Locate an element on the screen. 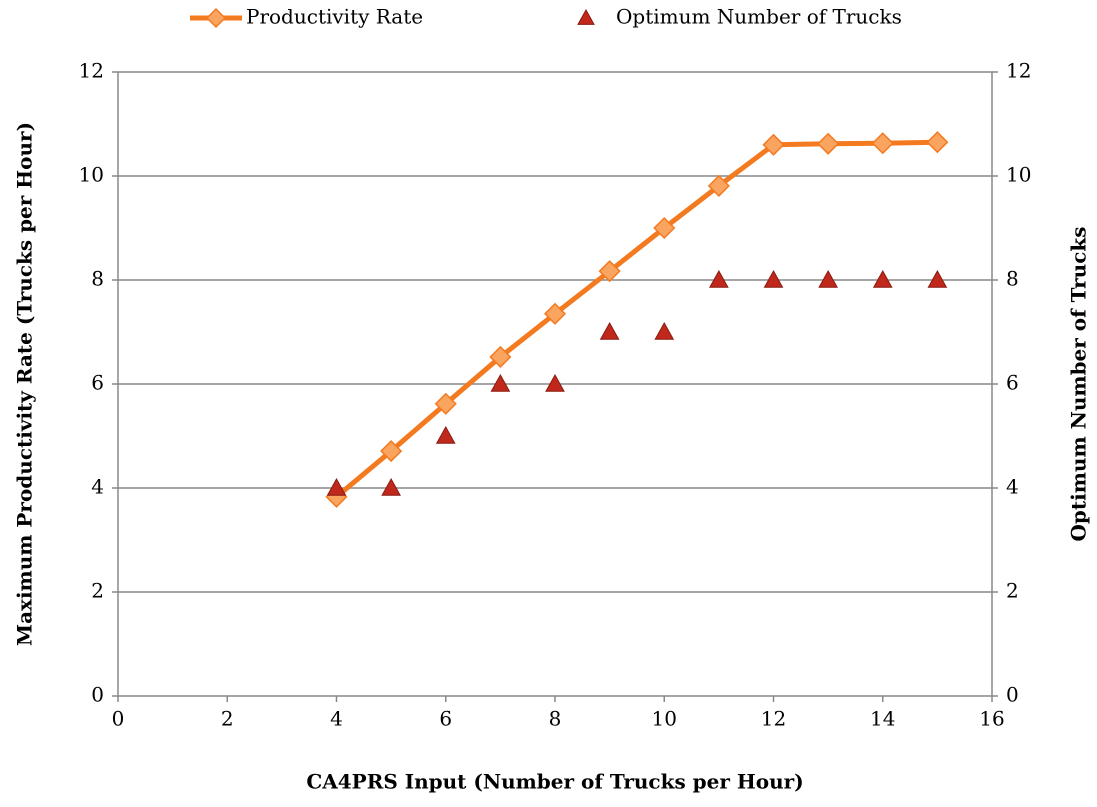 The image size is (1097, 807). x-tick-label: 16 is located at coordinates (991, 719).